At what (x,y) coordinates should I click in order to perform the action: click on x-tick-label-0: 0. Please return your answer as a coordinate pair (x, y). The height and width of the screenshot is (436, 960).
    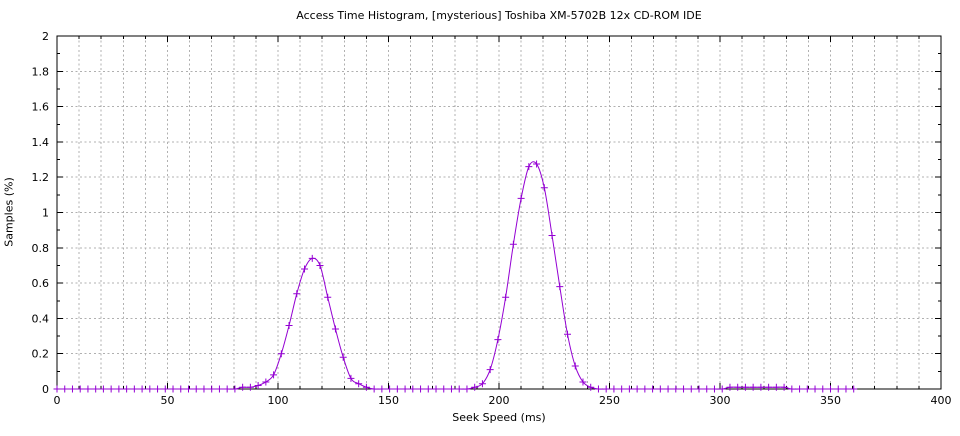
    Looking at the image, I should click on (57, 400).